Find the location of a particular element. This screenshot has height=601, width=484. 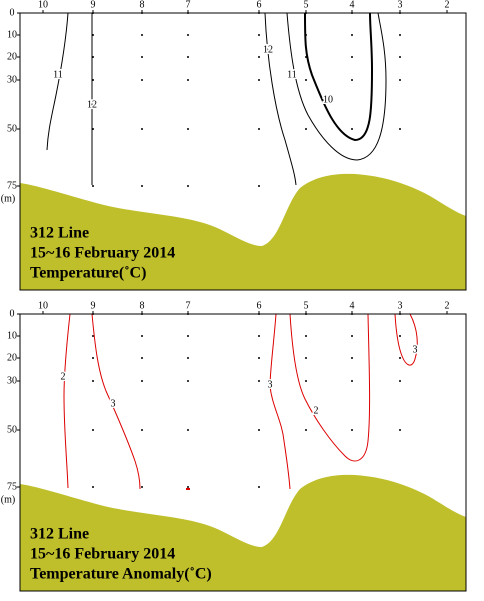

depth-label: 75 is located at coordinates (12, 486).